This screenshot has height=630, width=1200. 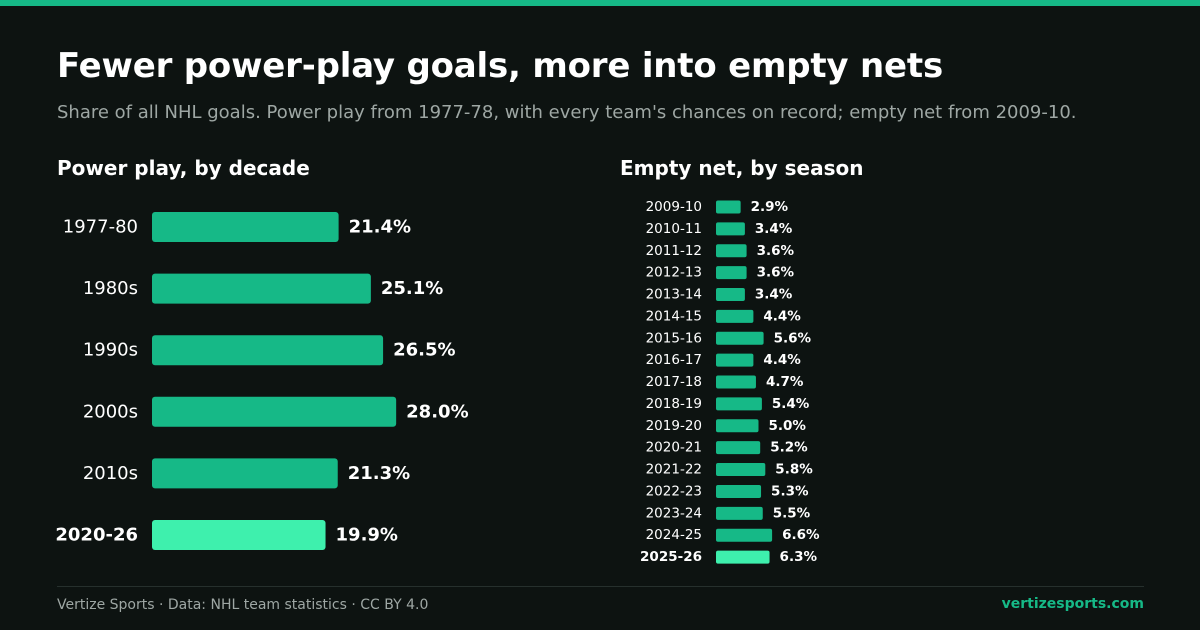 What do you see at coordinates (674, 426) in the screenshot?
I see `empty-net-category-label: 2019-20` at bounding box center [674, 426].